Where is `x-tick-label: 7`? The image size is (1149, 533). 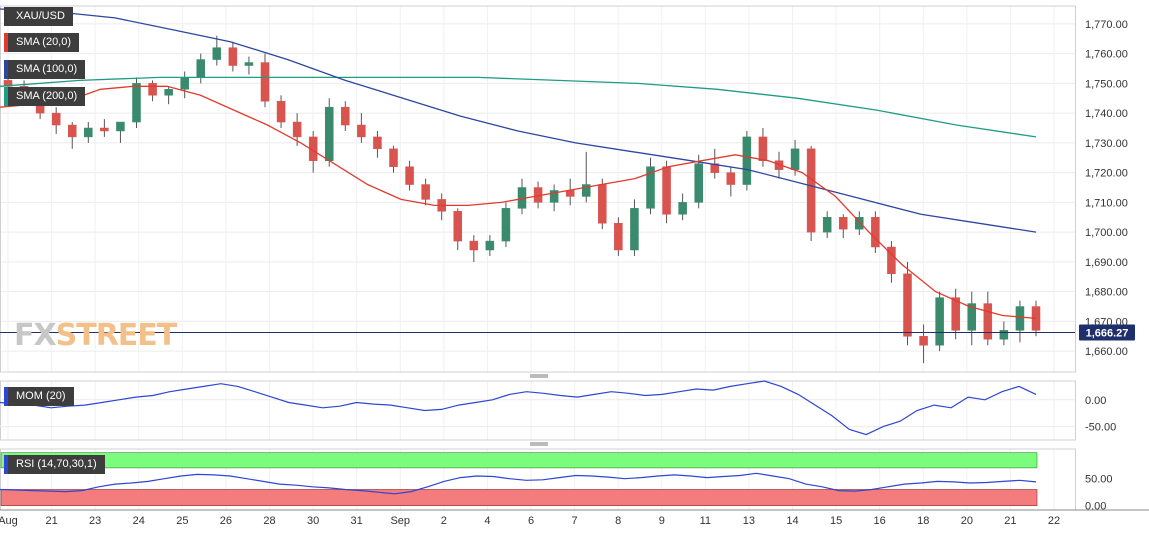
x-tick-label: 7 is located at coordinates (575, 521).